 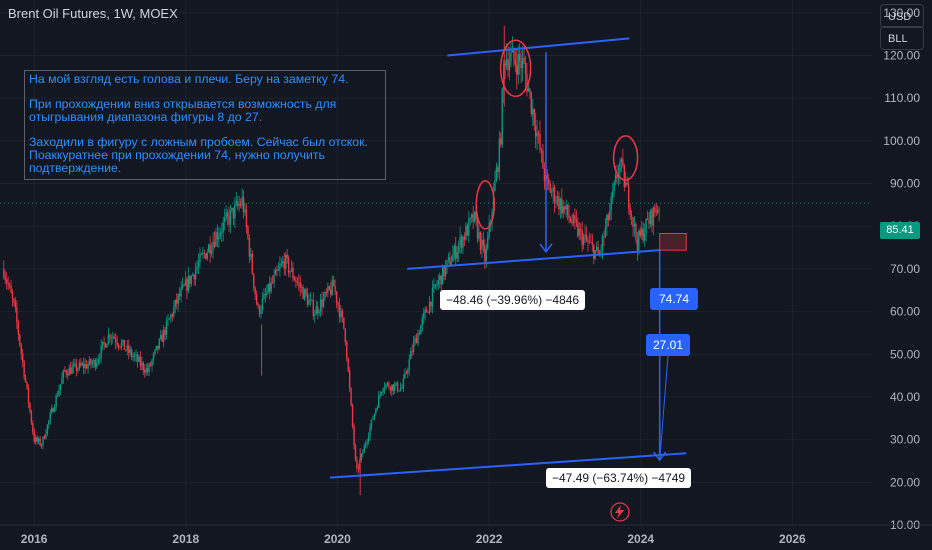 I want to click on measure-label-2: −47.49 (−63.74%) −4749, so click(x=619, y=478).